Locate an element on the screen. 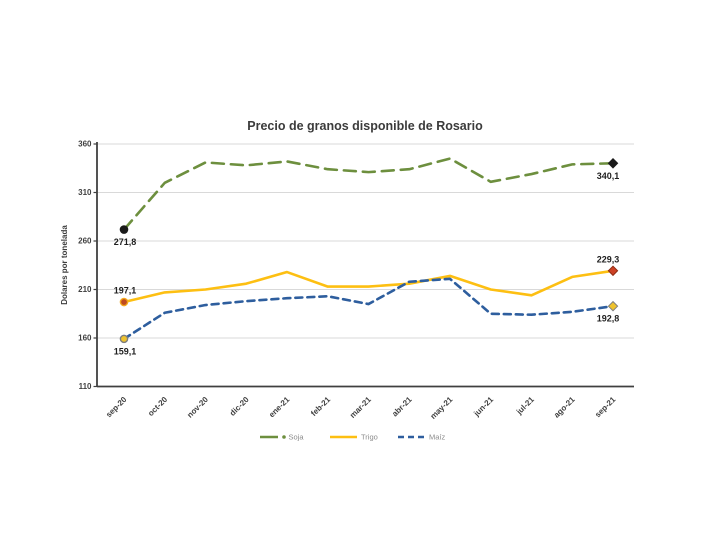 This screenshot has width=701, height=560. series-marker-soja-first is located at coordinates (124, 229).